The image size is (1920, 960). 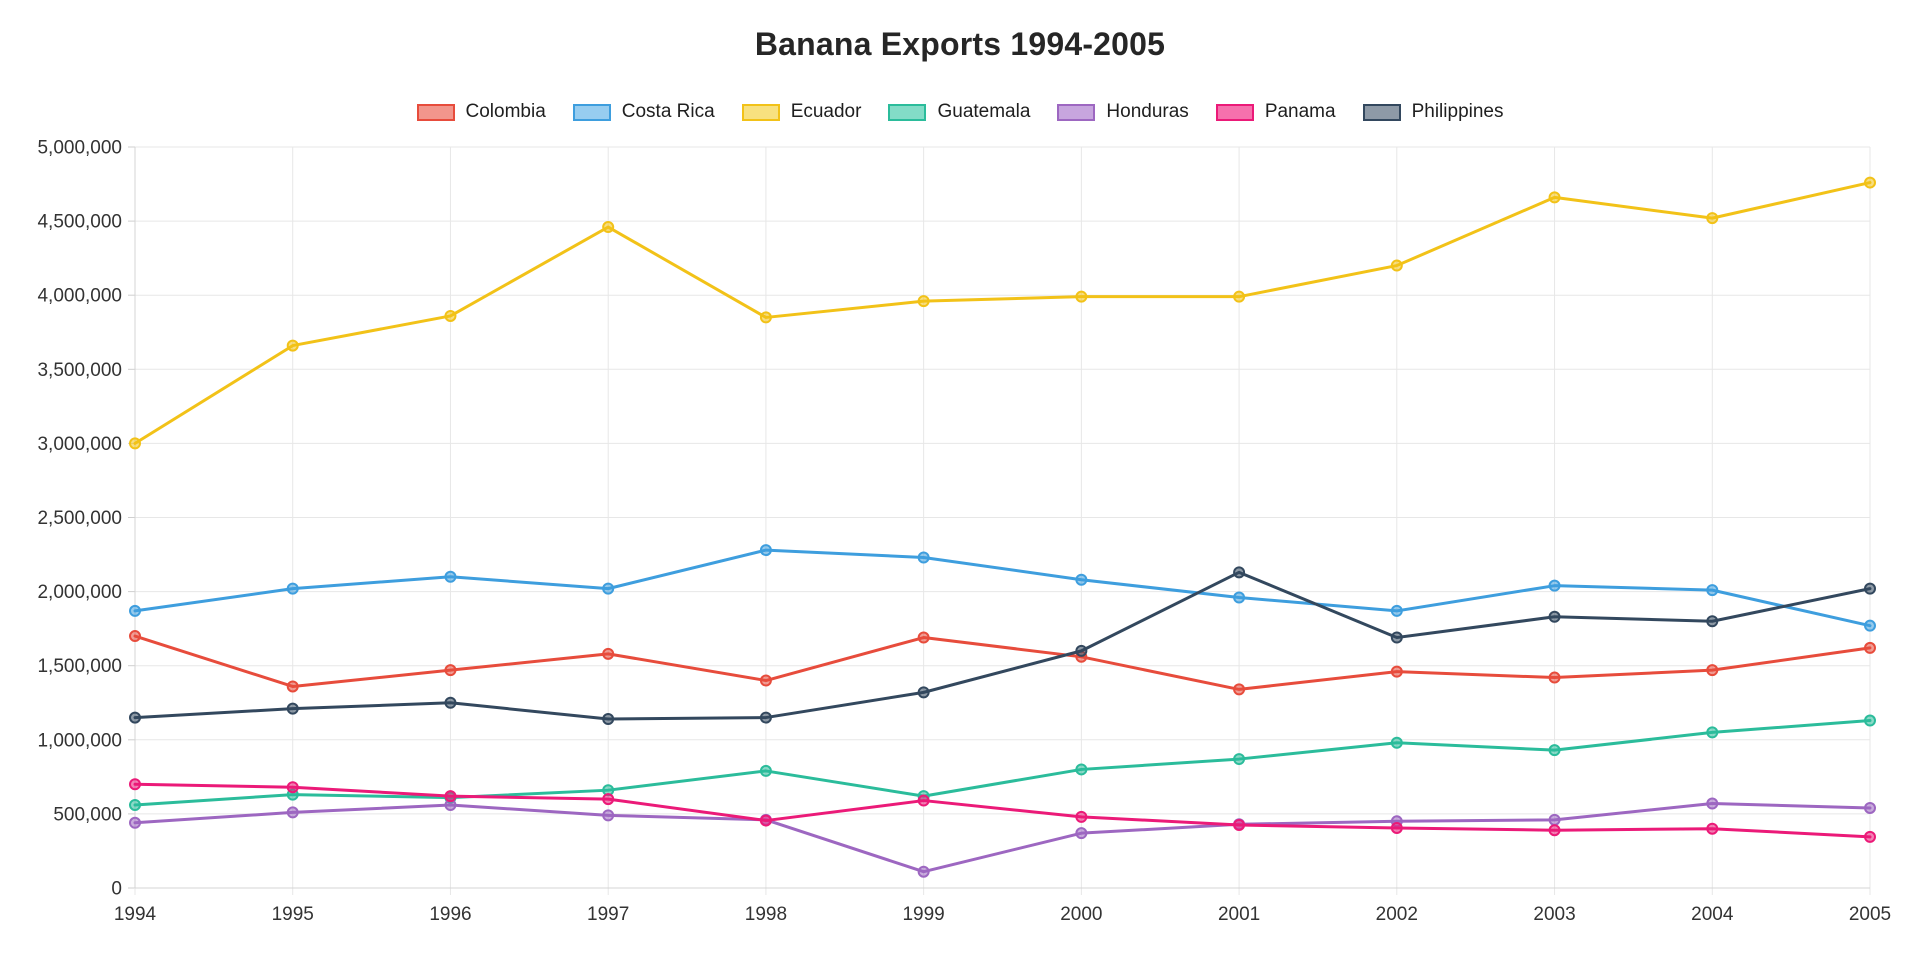 What do you see at coordinates (1147, 111) in the screenshot?
I see `legend-label: Honduras` at bounding box center [1147, 111].